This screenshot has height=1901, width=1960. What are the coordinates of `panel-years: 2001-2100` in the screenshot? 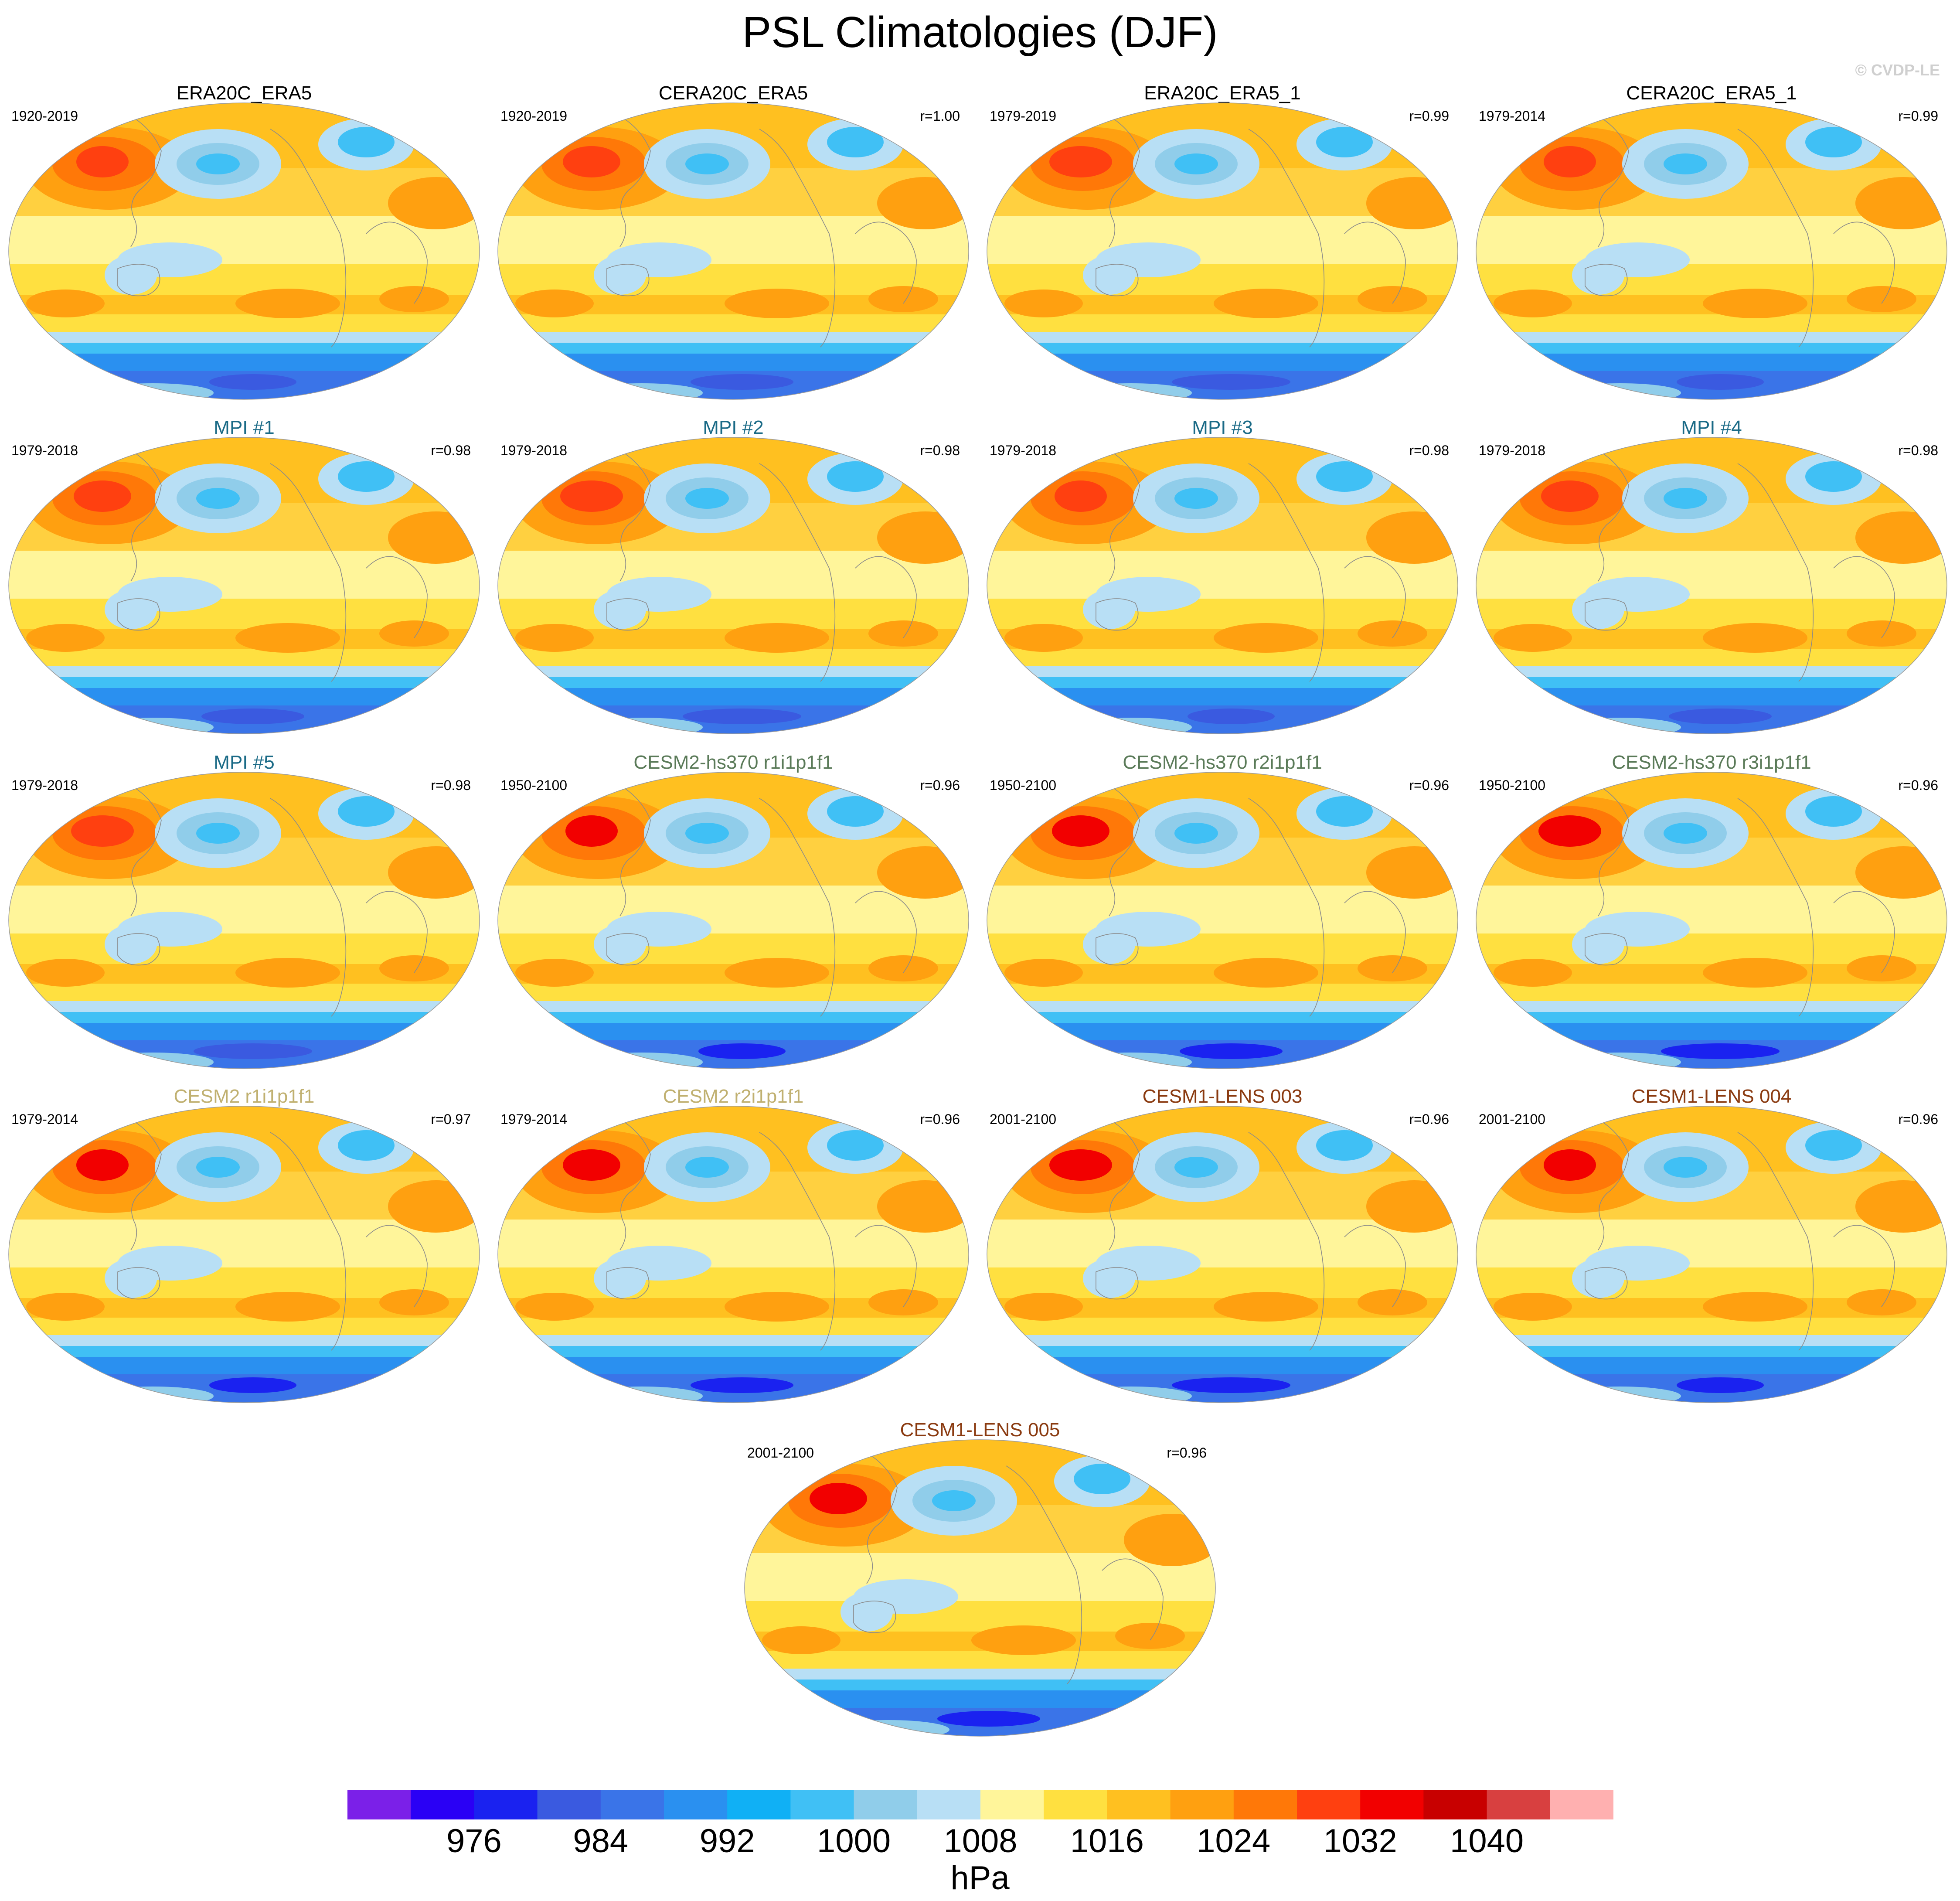 It's located at (1023, 1119).